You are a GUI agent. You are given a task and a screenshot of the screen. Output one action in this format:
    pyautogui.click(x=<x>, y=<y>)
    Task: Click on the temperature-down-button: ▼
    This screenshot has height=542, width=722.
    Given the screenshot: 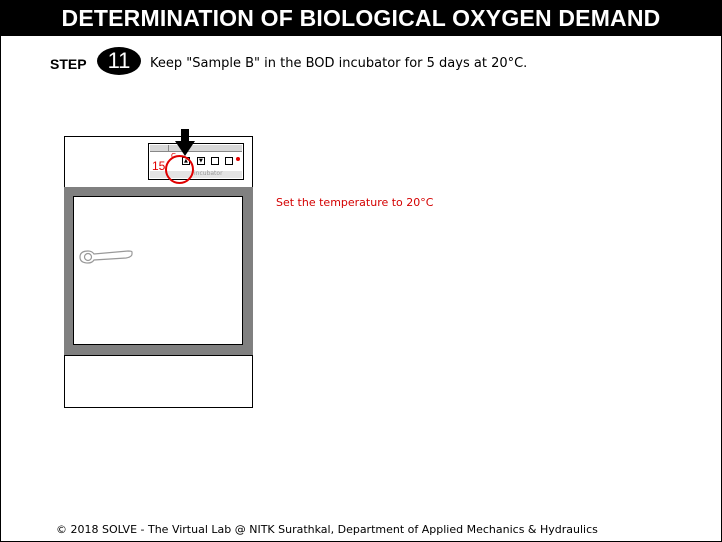 What is the action you would take?
    pyautogui.click(x=201, y=161)
    